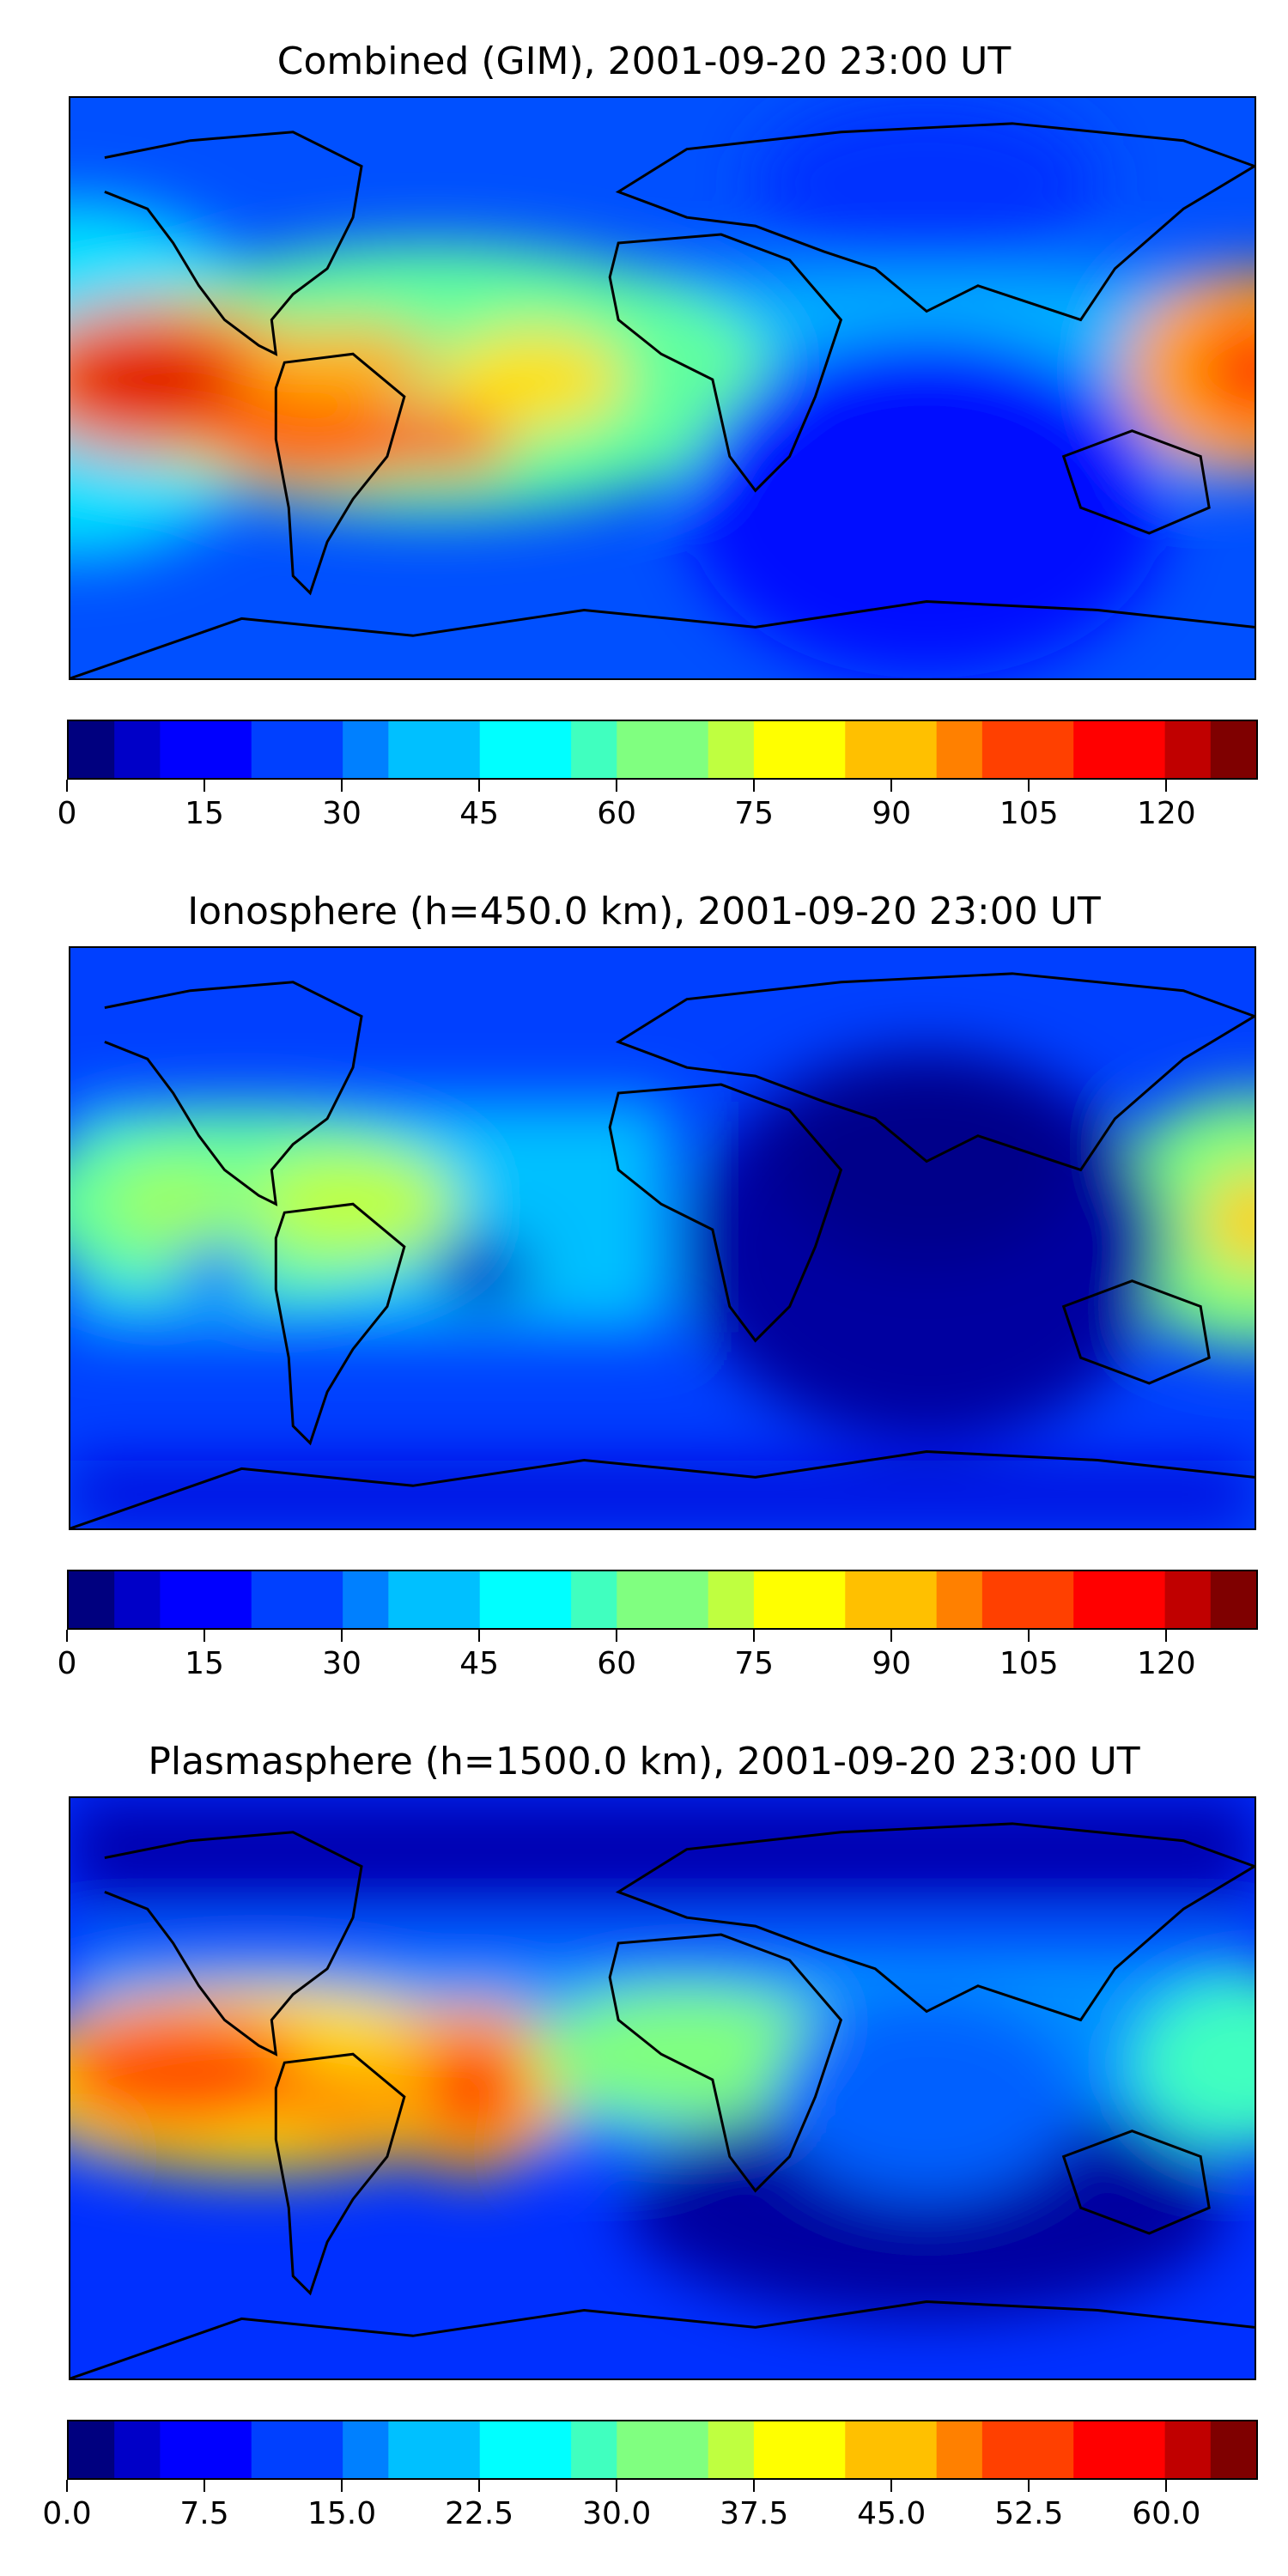 Image resolution: width=1288 pixels, height=2576 pixels. Describe the element at coordinates (479, 813) in the screenshot. I see `colorbar-tick-label: 45` at that location.